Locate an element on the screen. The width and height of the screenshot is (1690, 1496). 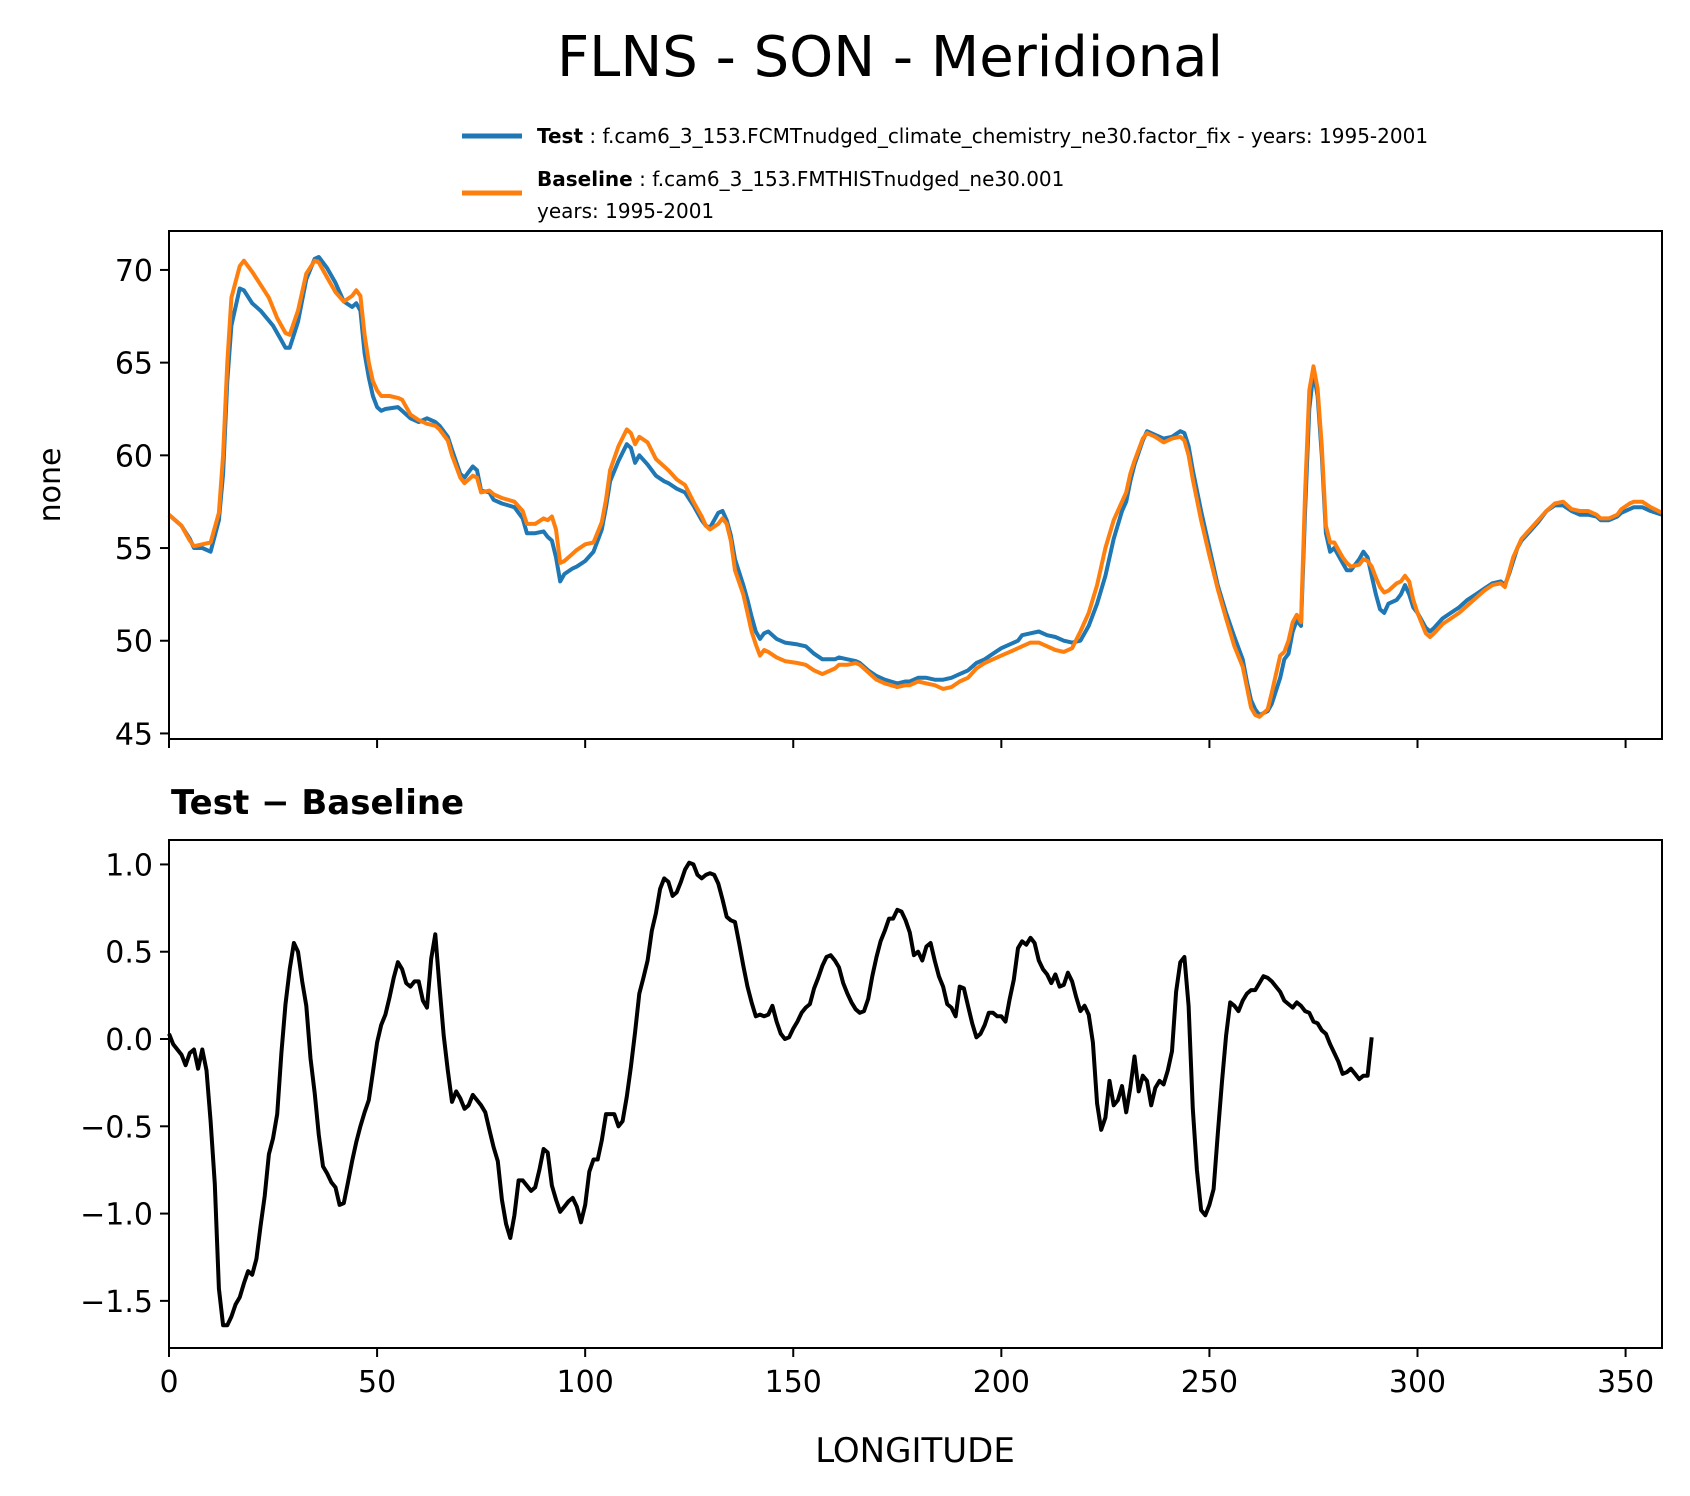
x-tick-label: 100 is located at coordinates (585, 1382).